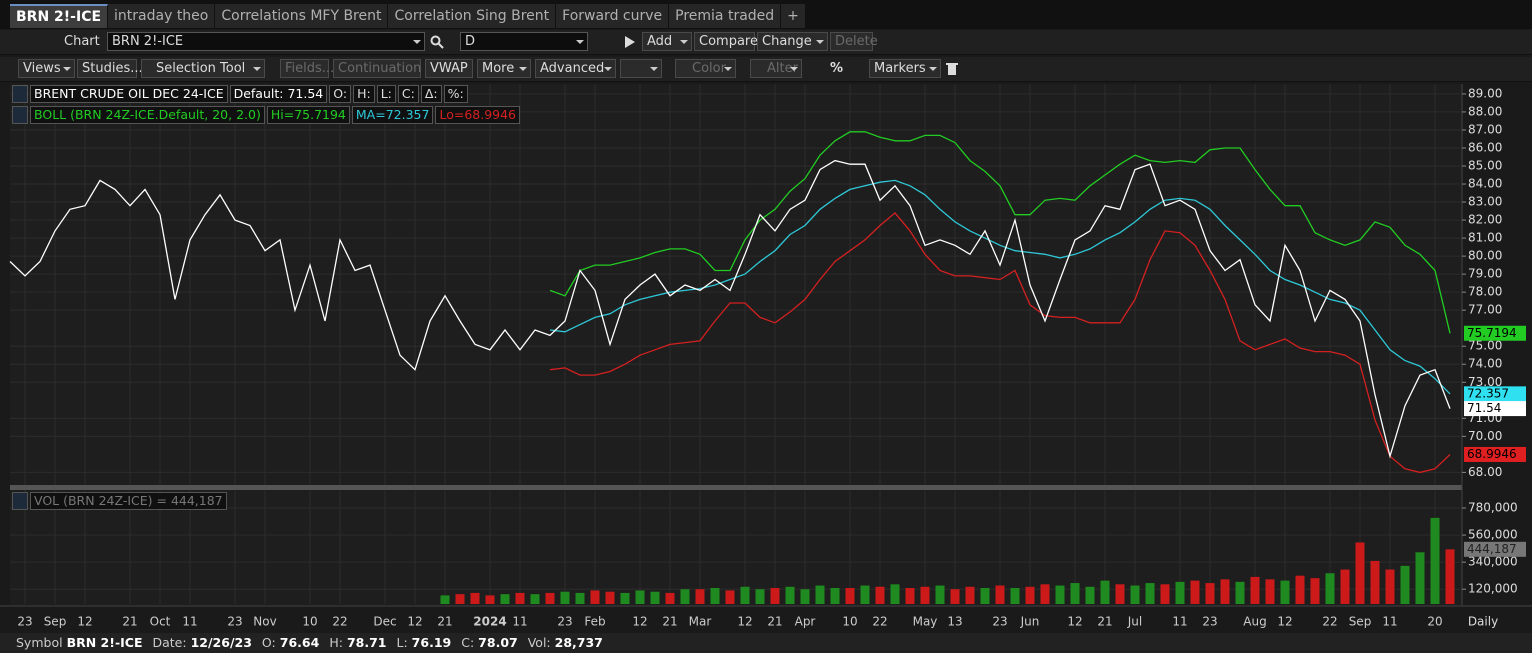 This screenshot has width=1532, height=653. I want to click on continuation-button: Continuation, so click(377, 68).